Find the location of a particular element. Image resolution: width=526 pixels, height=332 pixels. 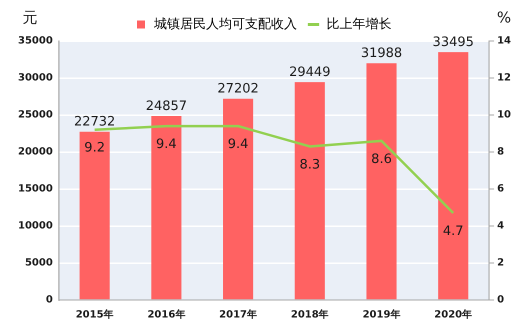

y2-axis-title: % is located at coordinates (504, 17).